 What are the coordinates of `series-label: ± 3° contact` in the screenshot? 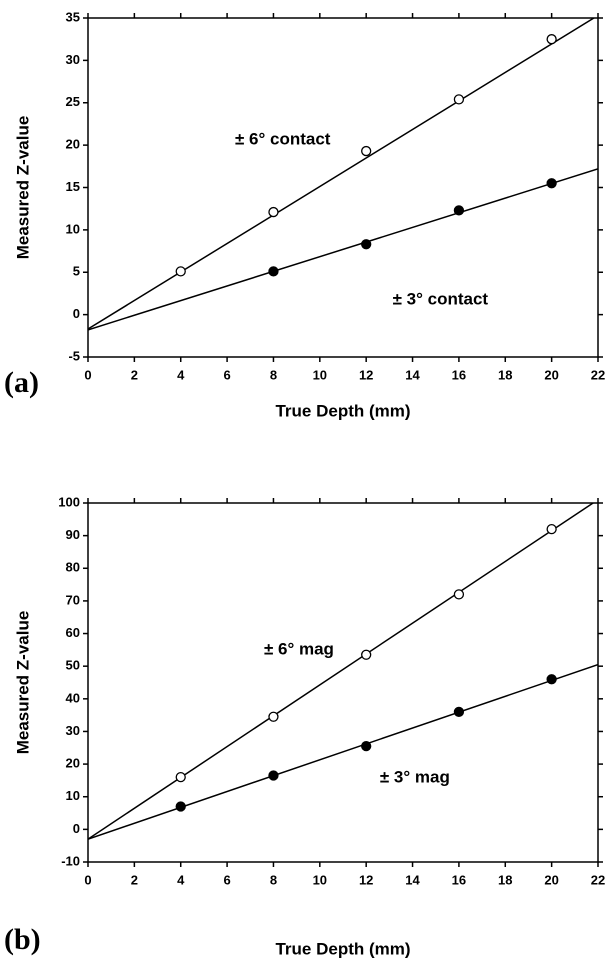 It's located at (441, 299).